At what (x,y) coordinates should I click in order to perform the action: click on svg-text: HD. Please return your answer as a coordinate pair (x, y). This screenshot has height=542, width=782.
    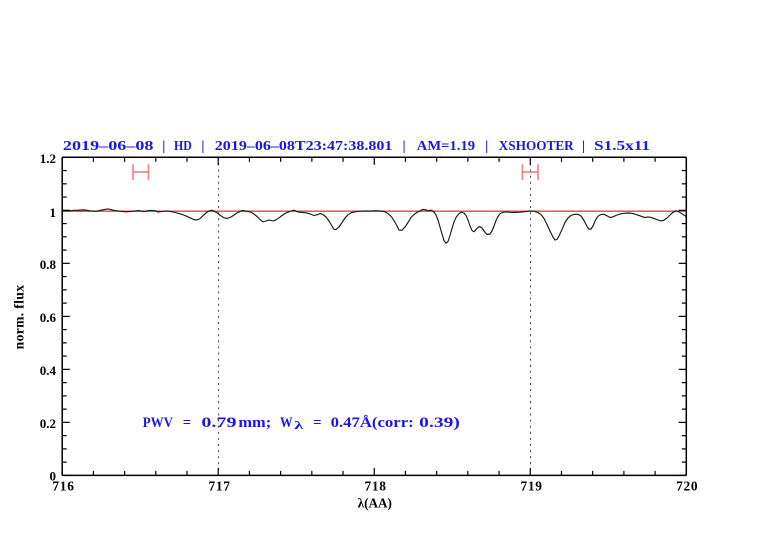
    Looking at the image, I should click on (183, 146).